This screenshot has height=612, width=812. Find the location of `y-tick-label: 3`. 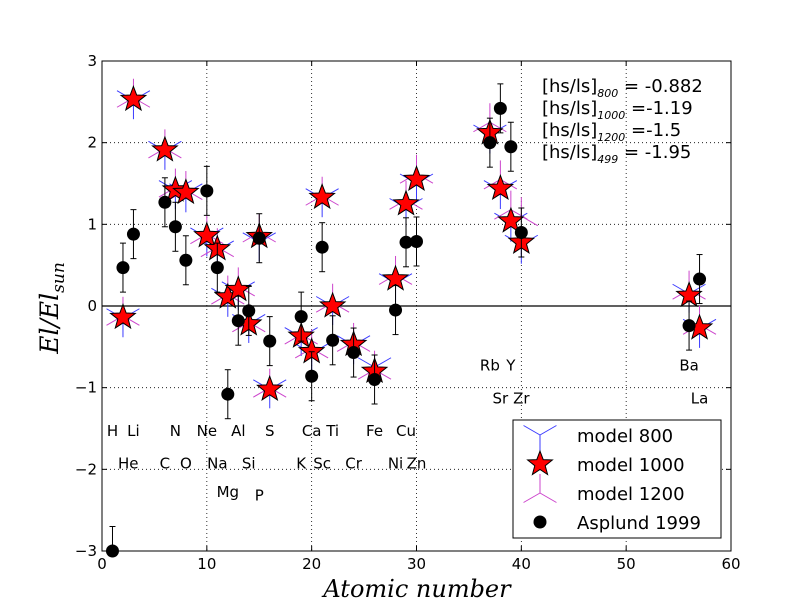

y-tick-label: 3 is located at coordinates (92, 61).